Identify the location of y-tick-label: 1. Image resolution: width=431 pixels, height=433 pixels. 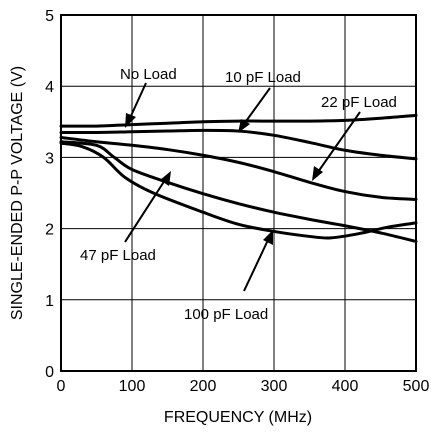
(49, 301).